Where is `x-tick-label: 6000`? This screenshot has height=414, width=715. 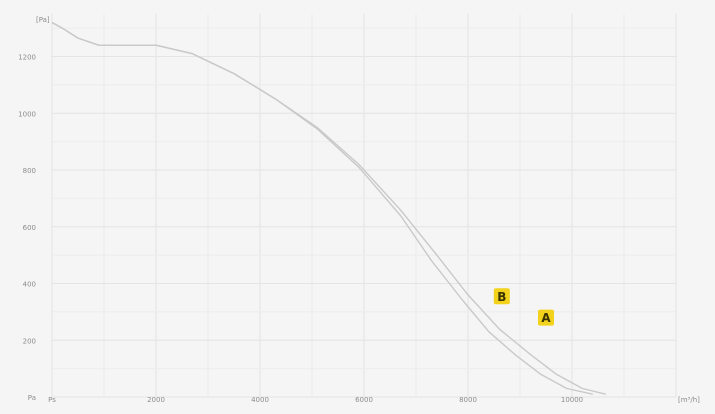
x-tick-label: 6000 is located at coordinates (364, 400).